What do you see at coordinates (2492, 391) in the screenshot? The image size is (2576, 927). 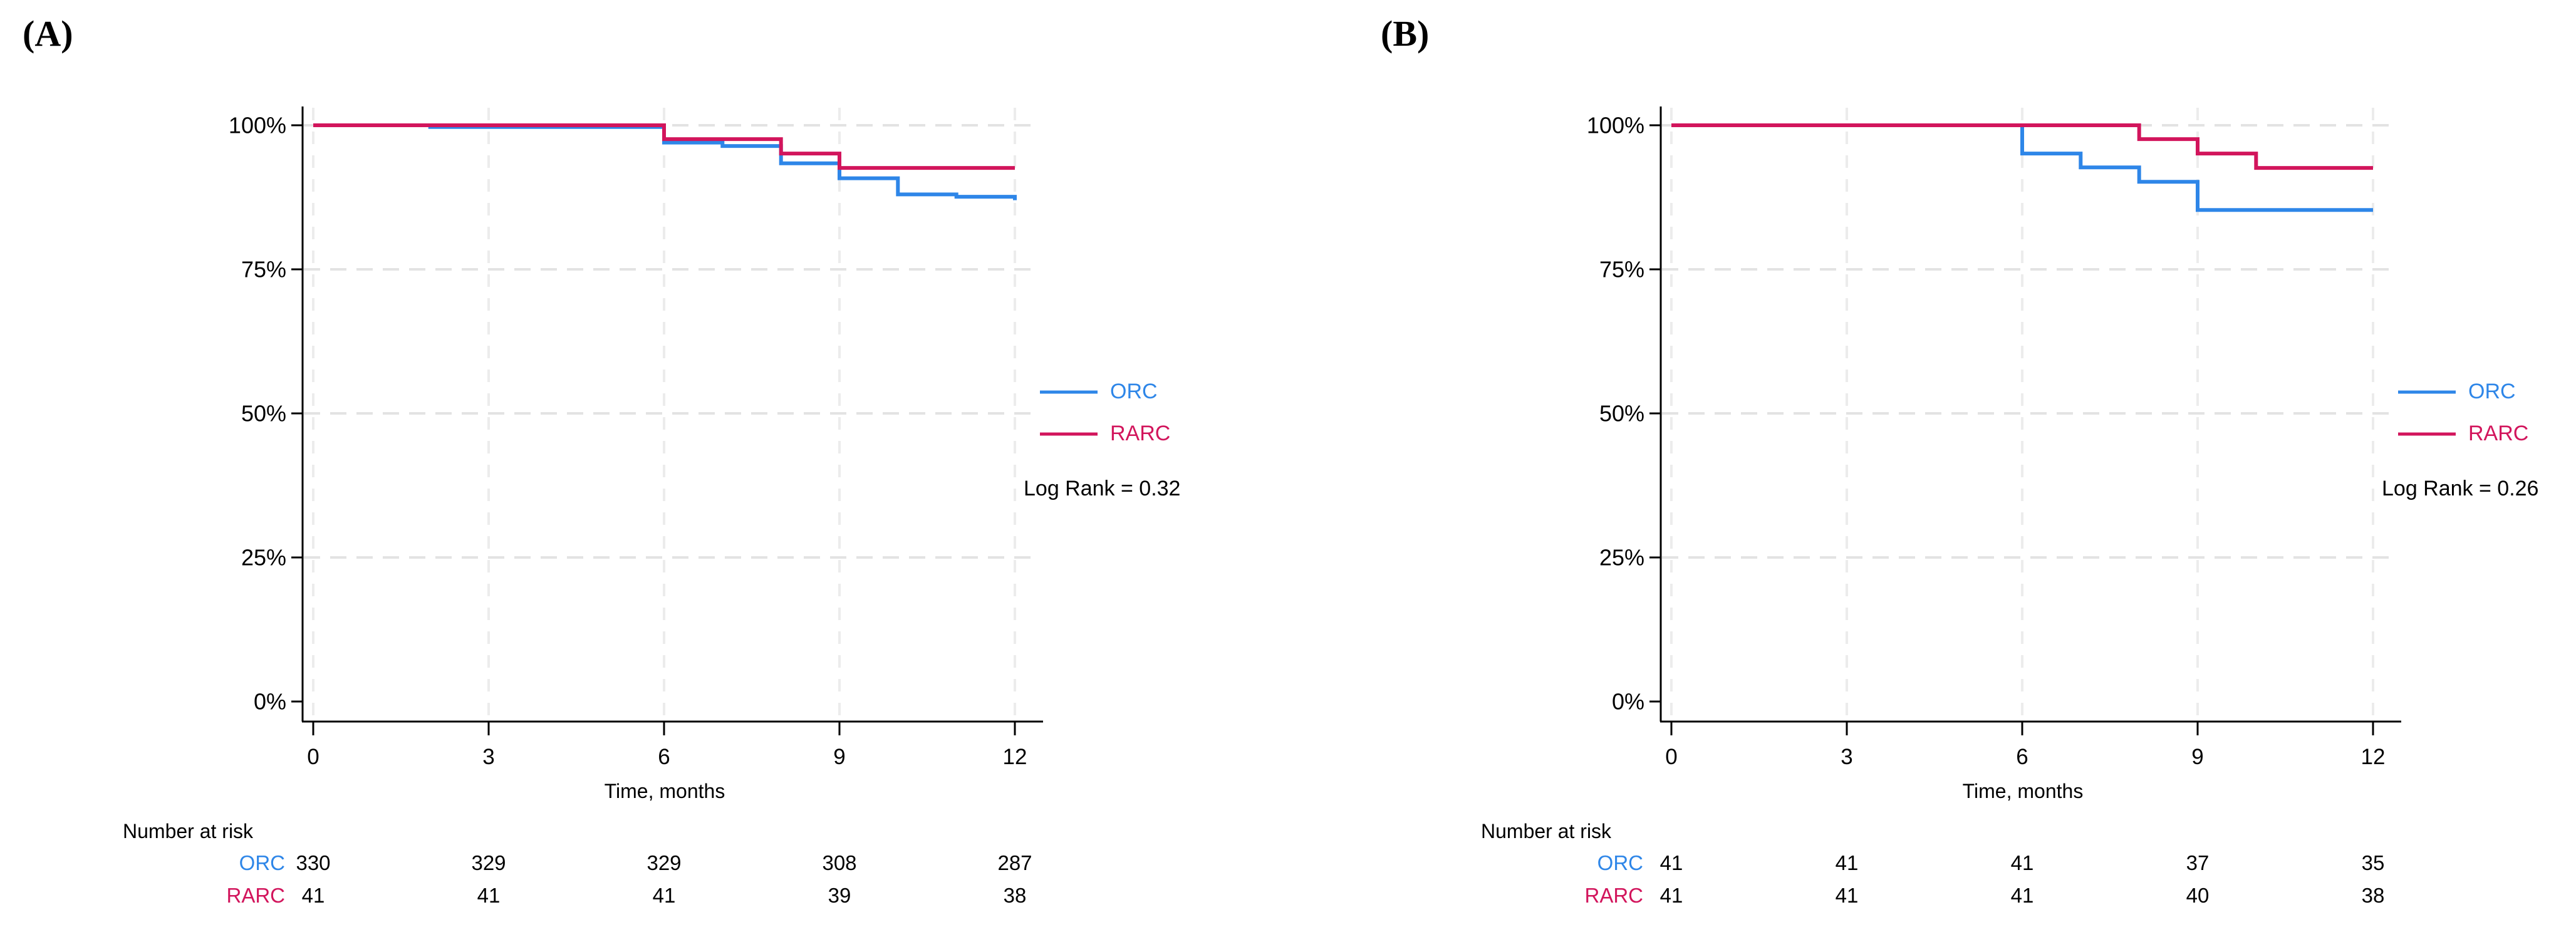 I see `legend-label-orc-b: ORC` at bounding box center [2492, 391].